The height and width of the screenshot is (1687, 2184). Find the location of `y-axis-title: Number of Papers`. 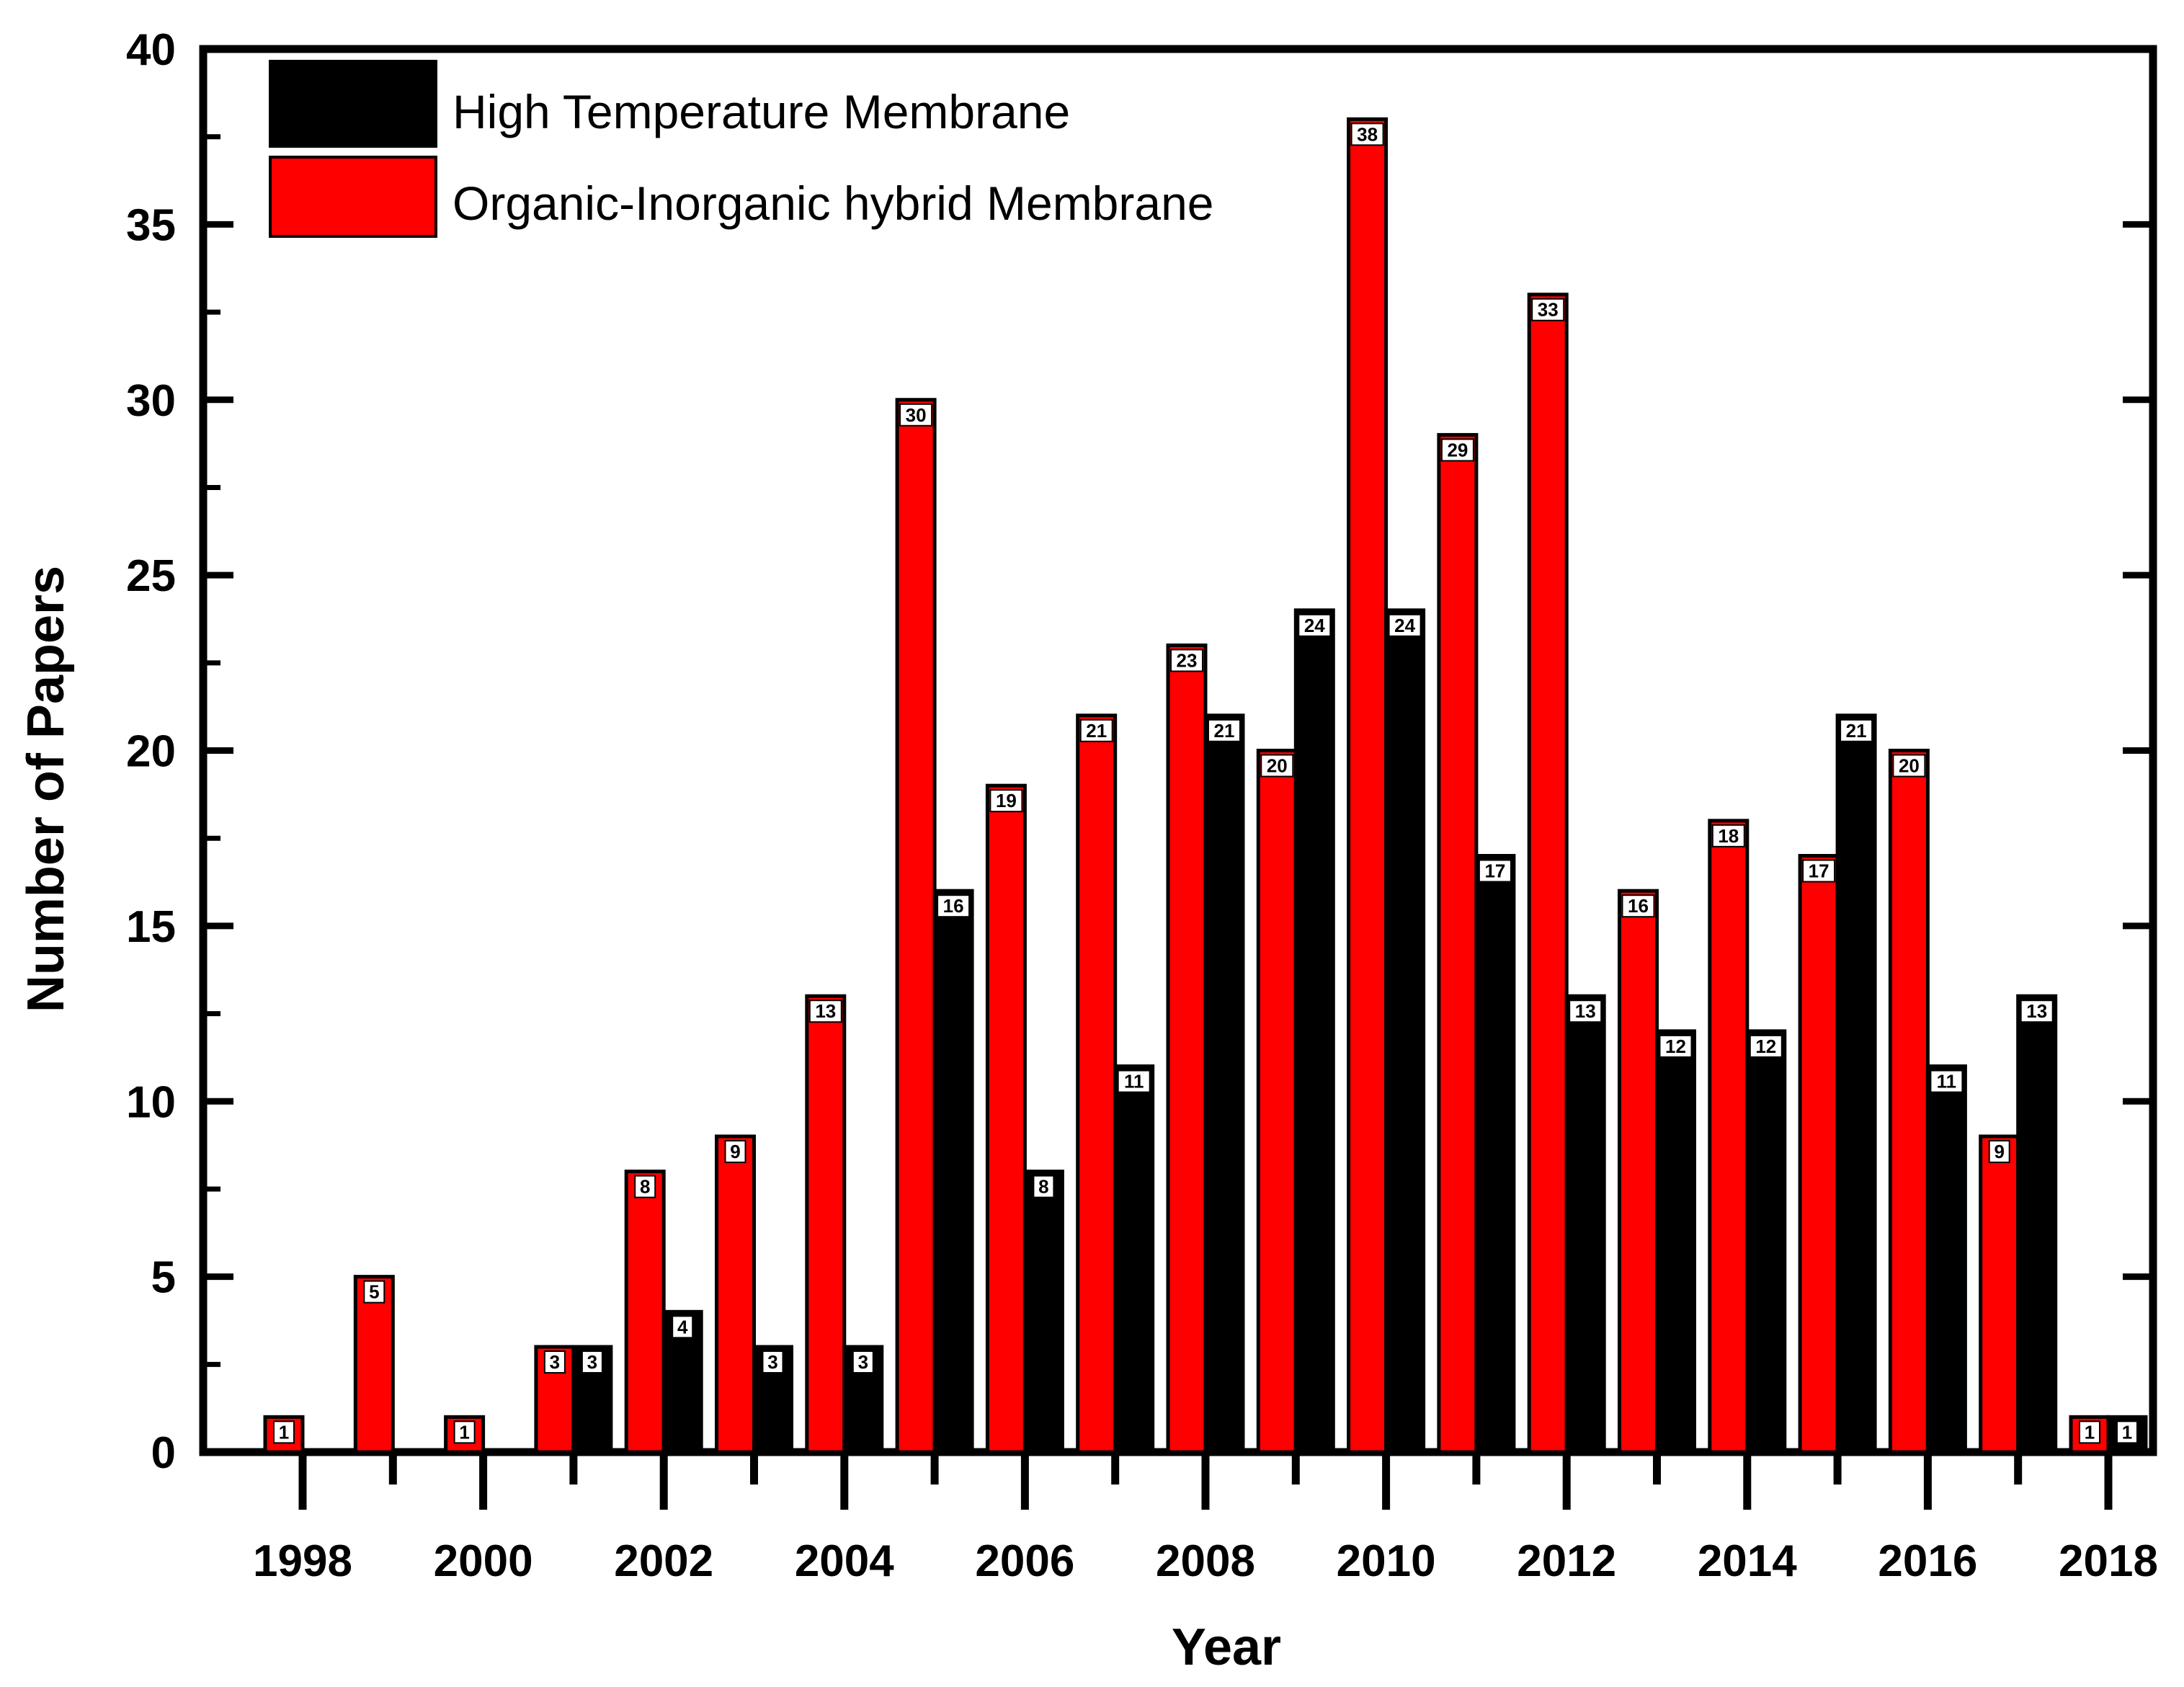

y-axis-title: Number of Papers is located at coordinates (46, 789).